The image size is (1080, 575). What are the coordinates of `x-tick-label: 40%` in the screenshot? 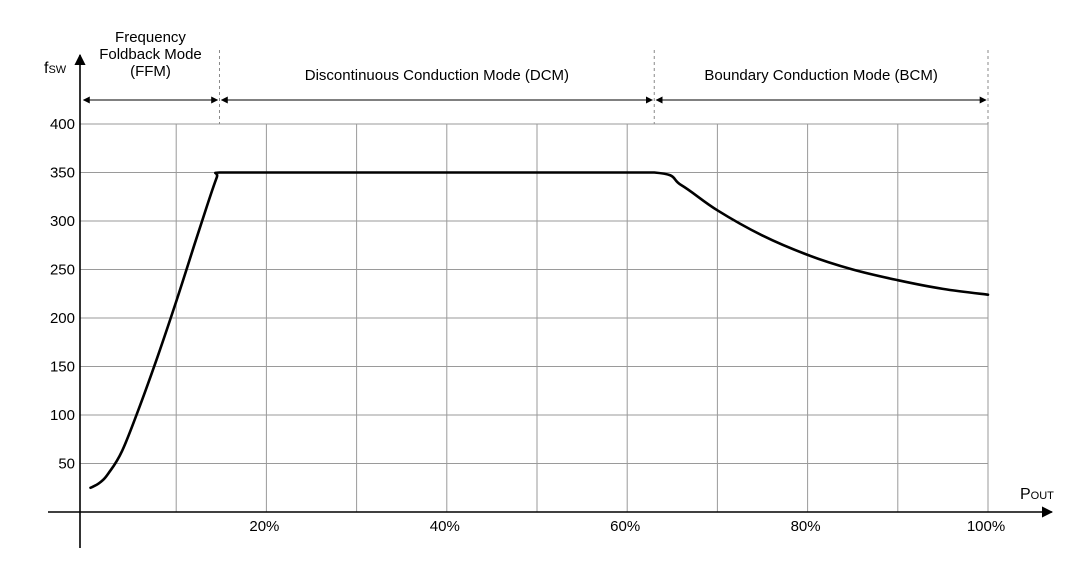 It's located at (445, 526).